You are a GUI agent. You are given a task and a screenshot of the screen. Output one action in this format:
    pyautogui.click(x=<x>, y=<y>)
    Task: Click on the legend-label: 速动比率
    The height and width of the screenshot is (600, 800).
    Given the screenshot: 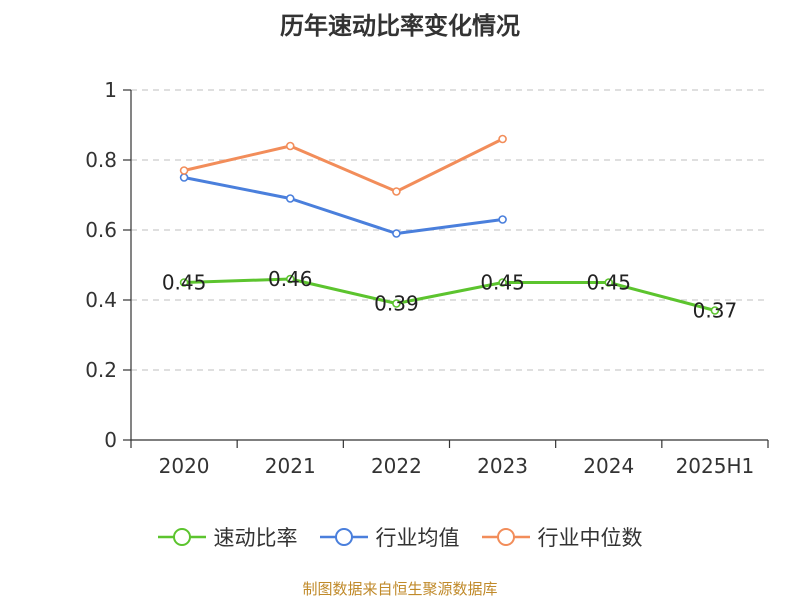 What is the action you would take?
    pyautogui.click(x=255, y=538)
    